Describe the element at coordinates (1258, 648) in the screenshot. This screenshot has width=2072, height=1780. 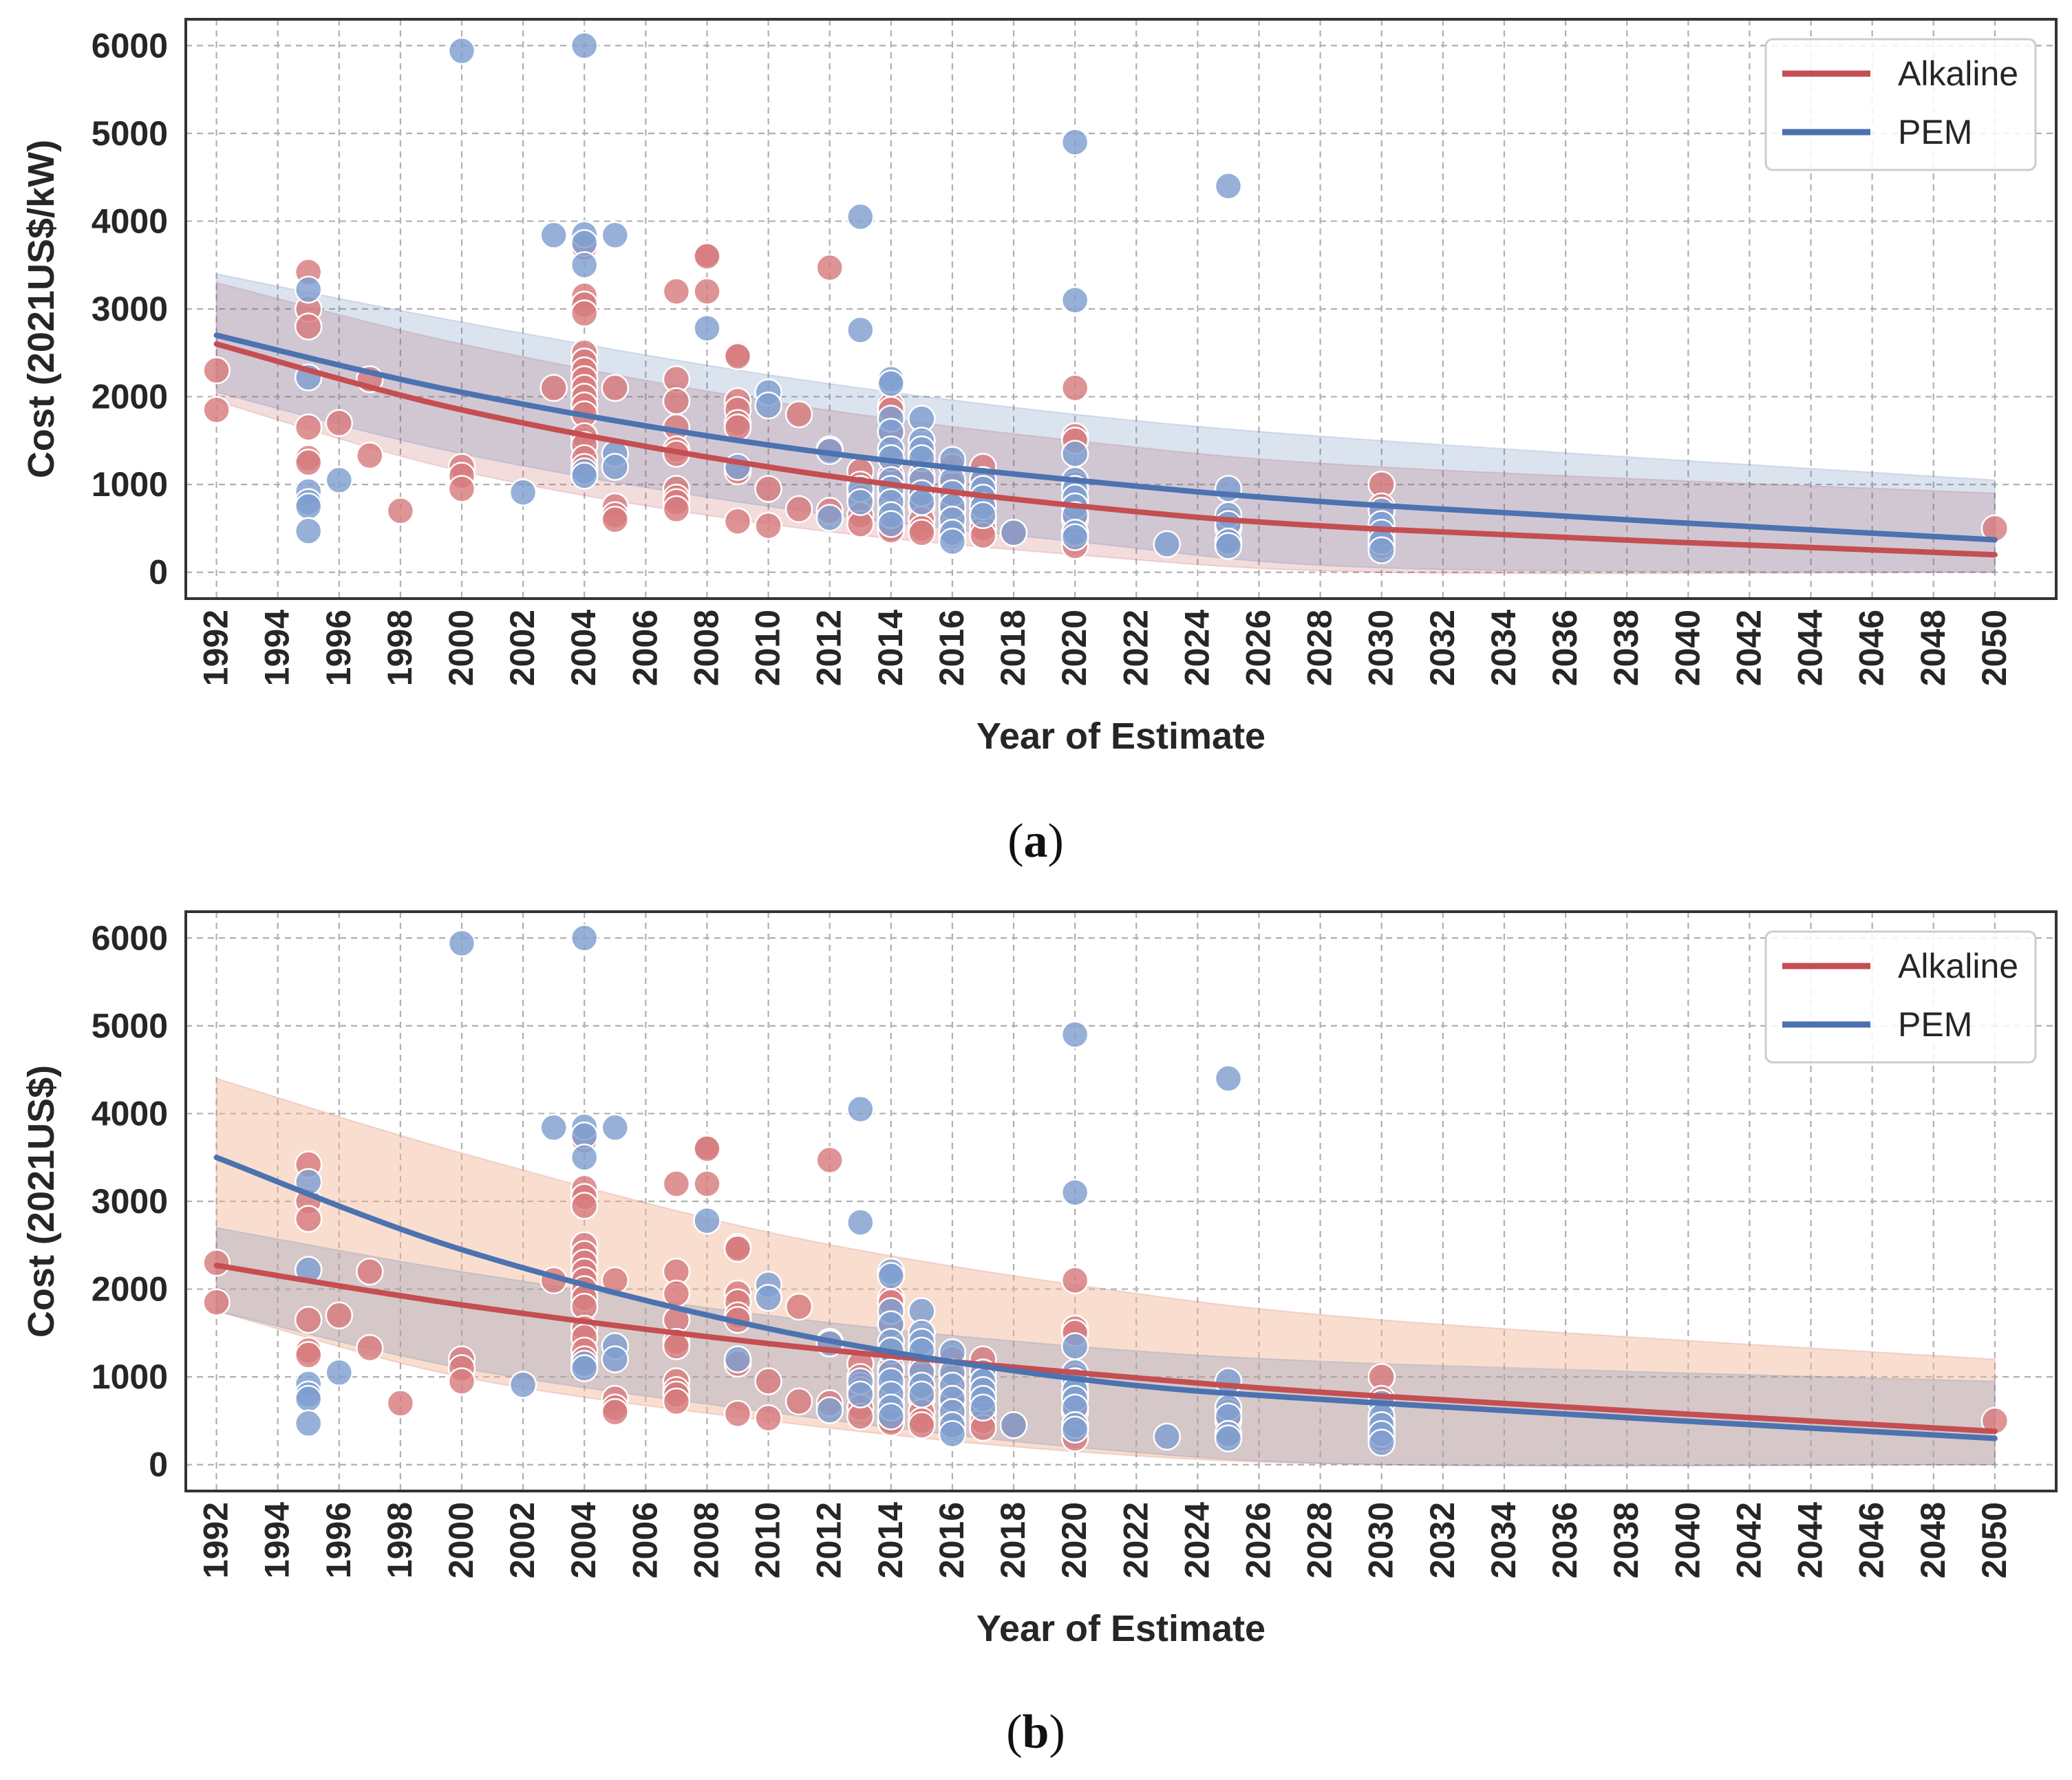
I see `x-tick-label: 2026` at that location.